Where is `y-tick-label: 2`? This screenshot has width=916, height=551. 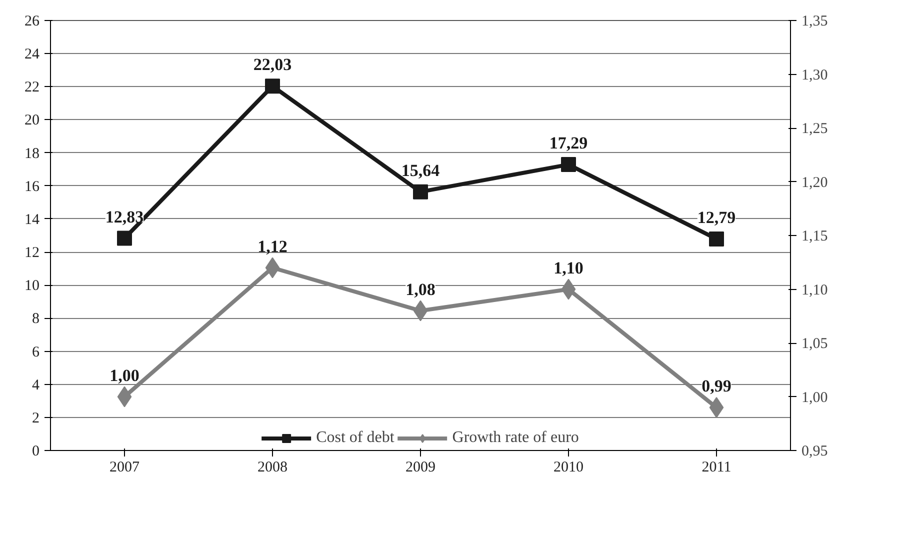 y-tick-label: 2 is located at coordinates (36, 418).